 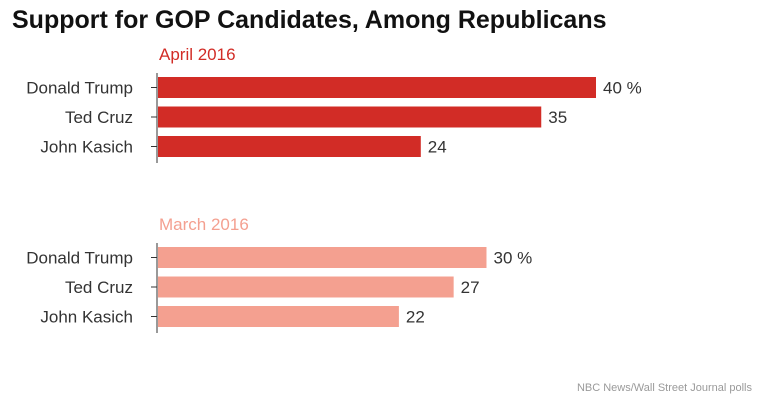 I want to click on value-label-april: 35, so click(x=557, y=117).